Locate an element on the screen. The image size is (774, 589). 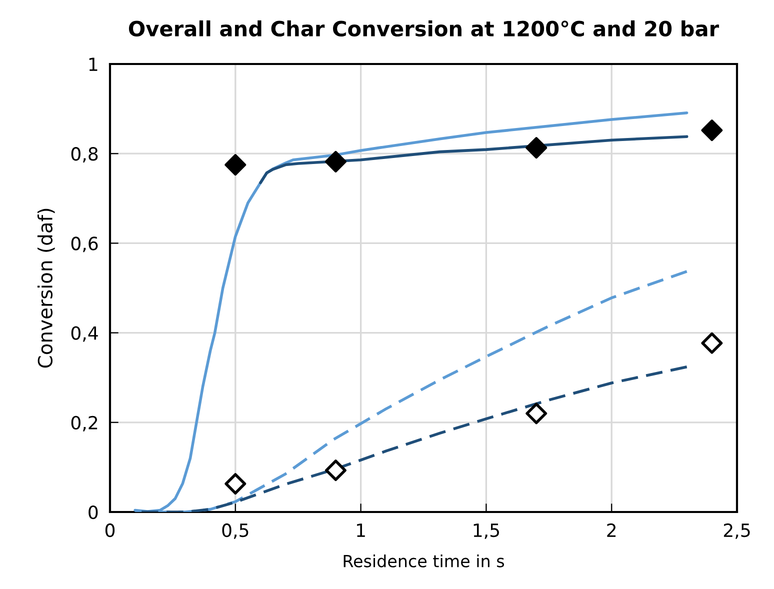
x-tick-label: 2,5 is located at coordinates (737, 531).